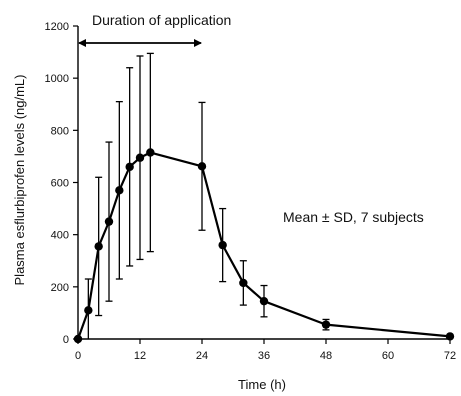 The height and width of the screenshot is (396, 461). Describe the element at coordinates (57, 79) in the screenshot. I see `y-tick-label: 1000` at that location.